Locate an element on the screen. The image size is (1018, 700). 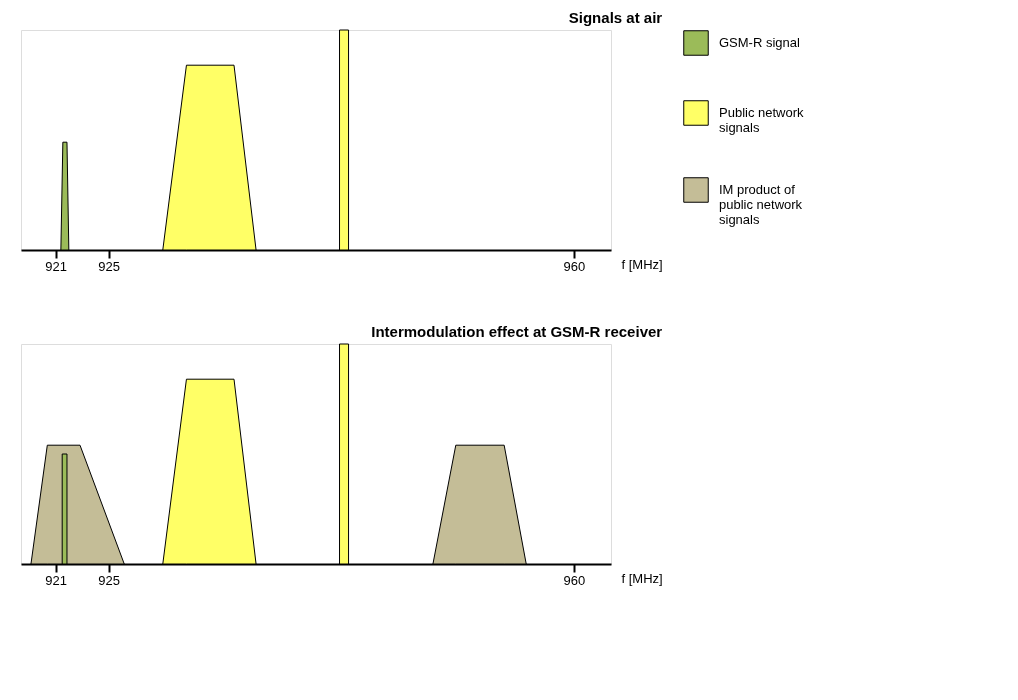
legend-label: Public network signals is located at coordinates (762, 120).